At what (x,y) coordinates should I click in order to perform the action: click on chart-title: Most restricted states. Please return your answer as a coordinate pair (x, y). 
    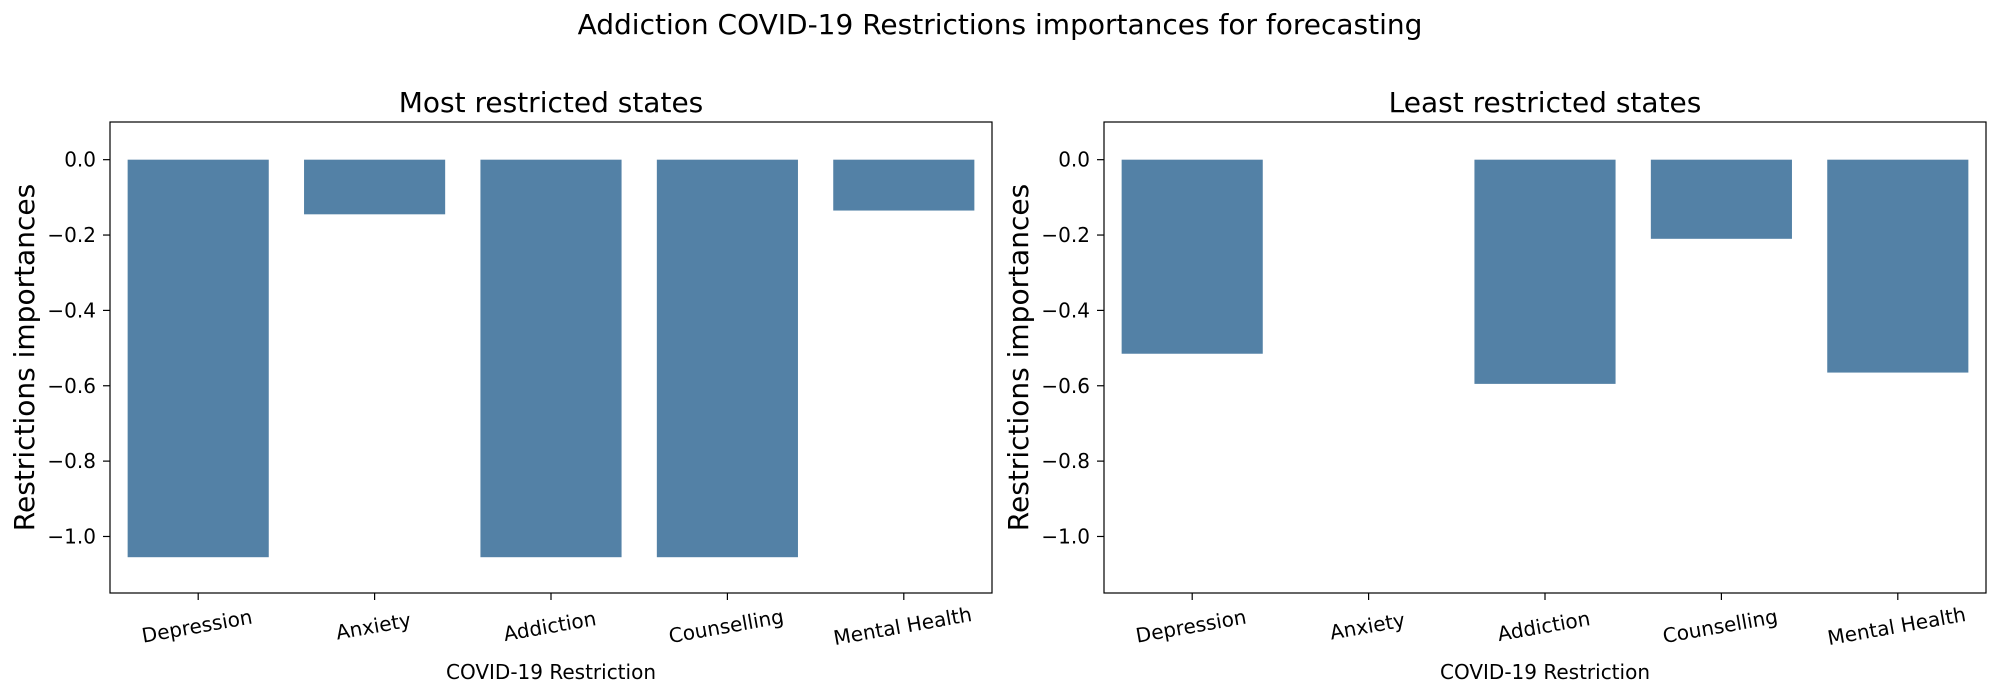
    Looking at the image, I should click on (551, 102).